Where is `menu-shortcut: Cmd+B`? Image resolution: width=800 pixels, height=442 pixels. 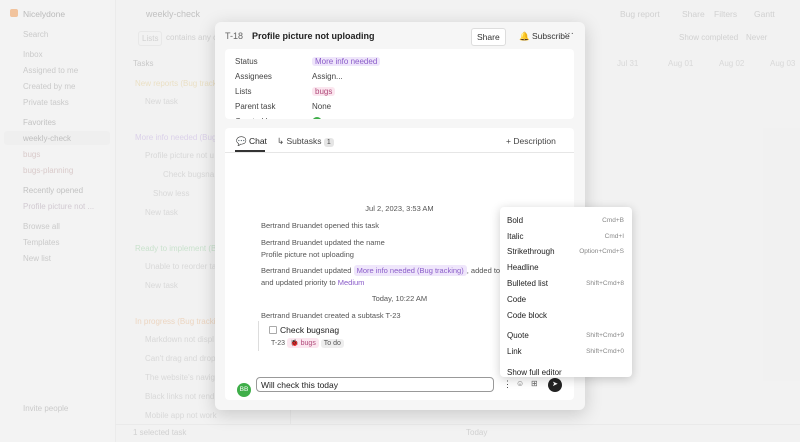 menu-shortcut: Cmd+B is located at coordinates (613, 220).